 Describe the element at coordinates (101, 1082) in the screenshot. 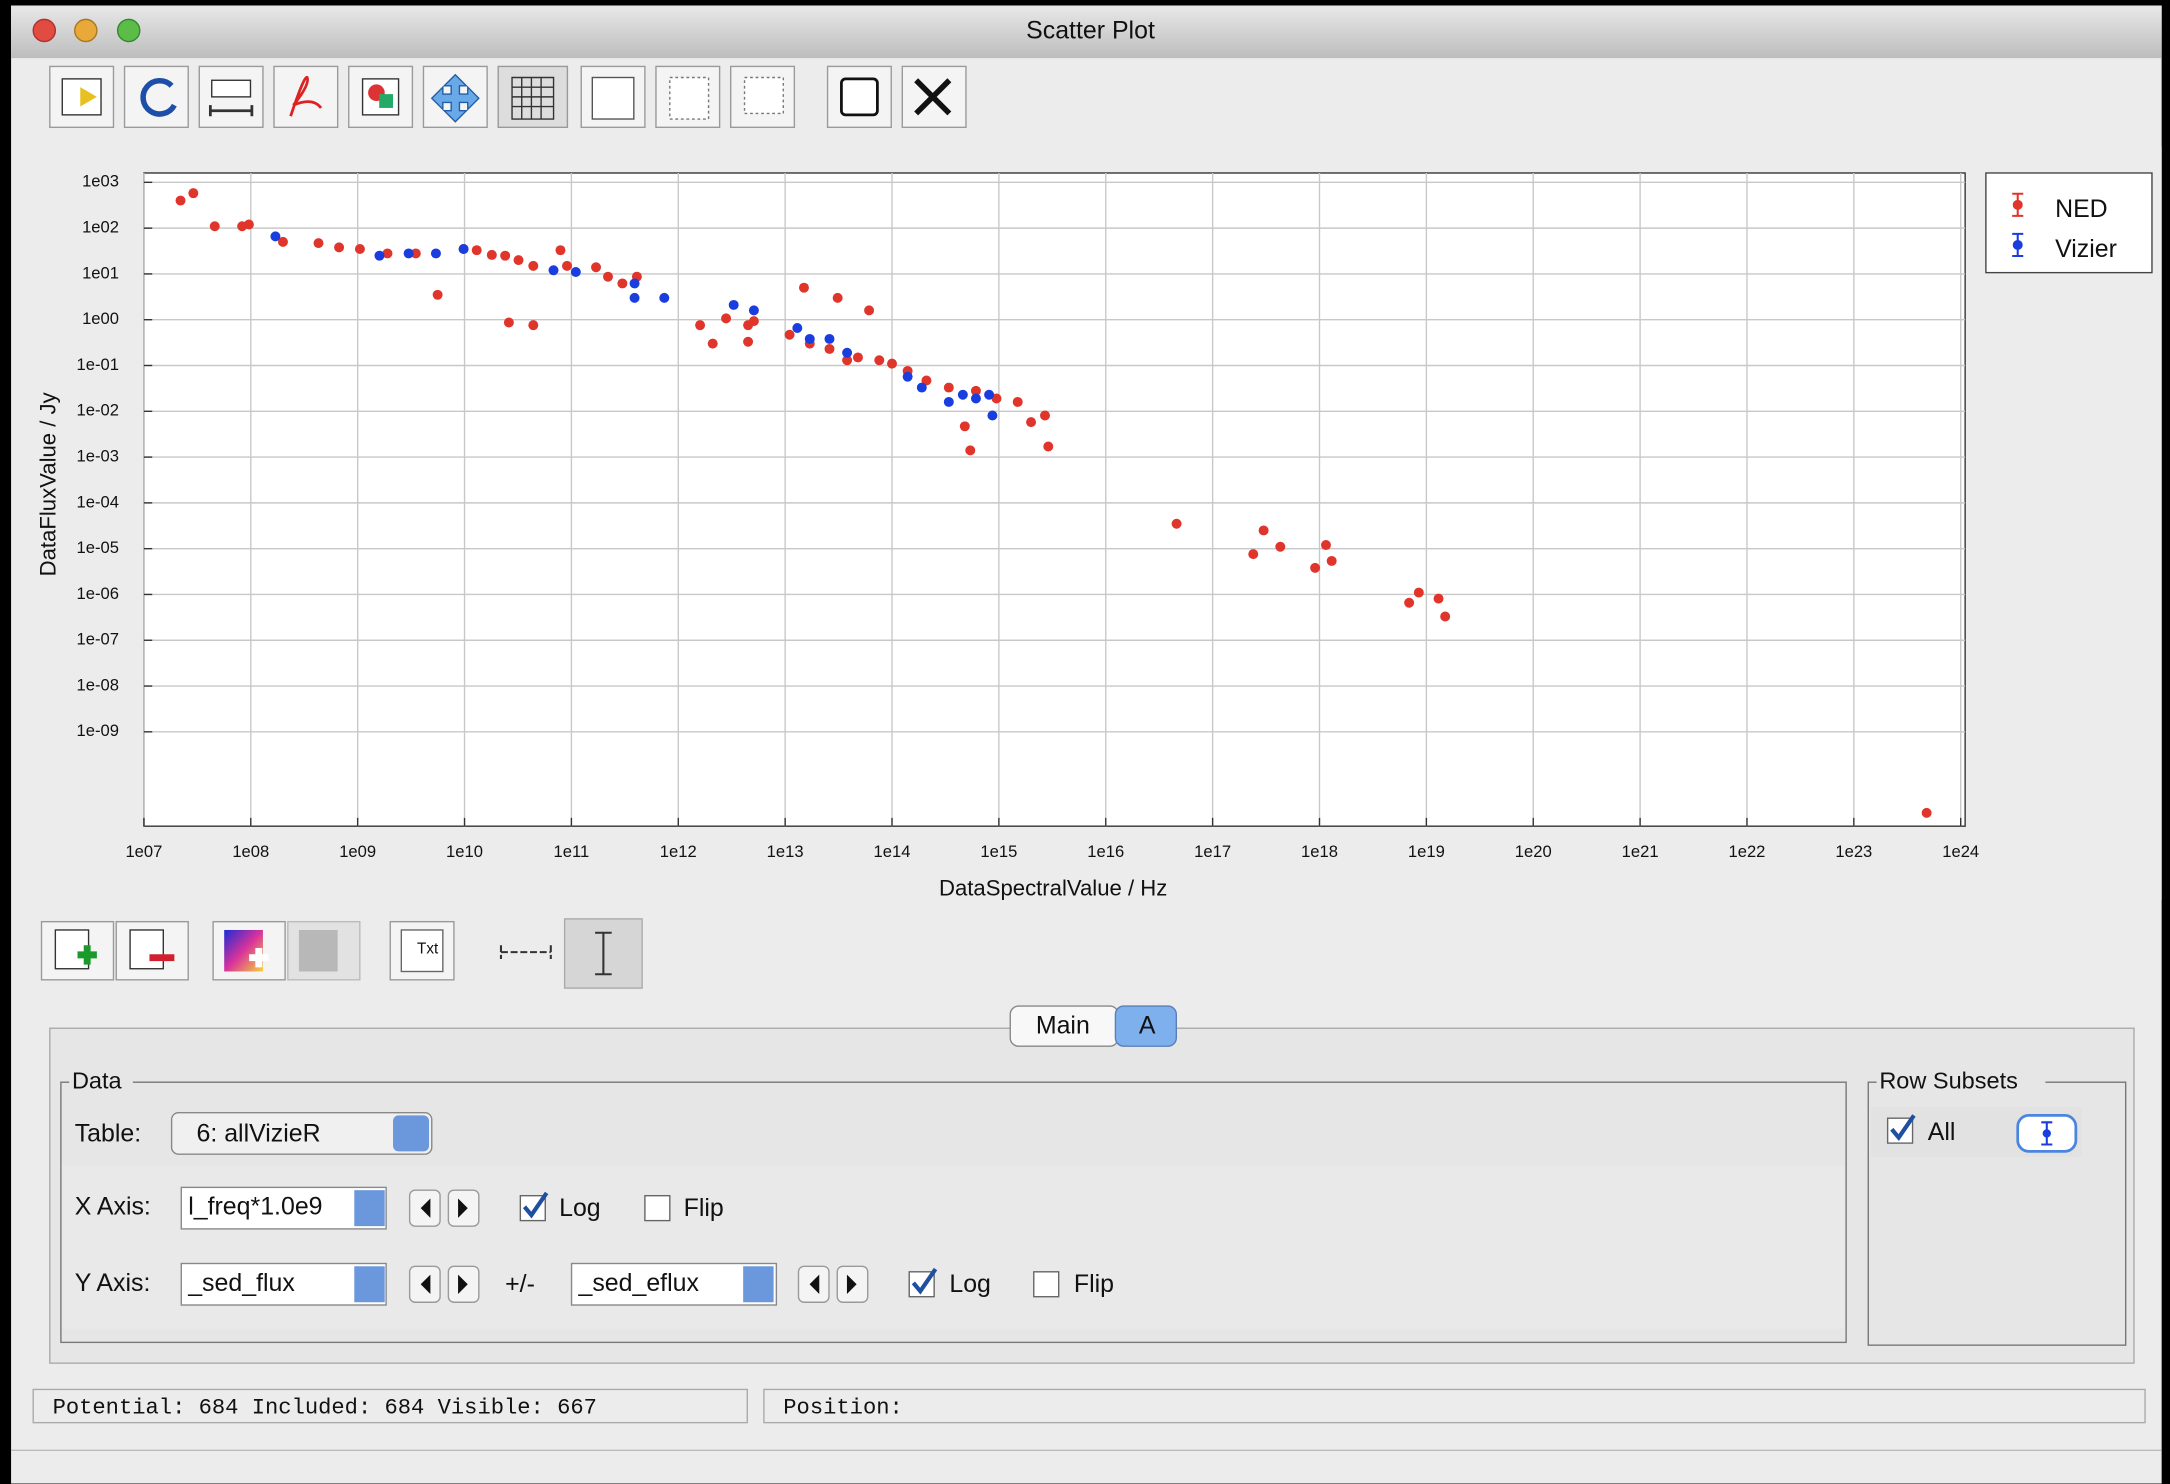

I see `group-title-bg` at that location.